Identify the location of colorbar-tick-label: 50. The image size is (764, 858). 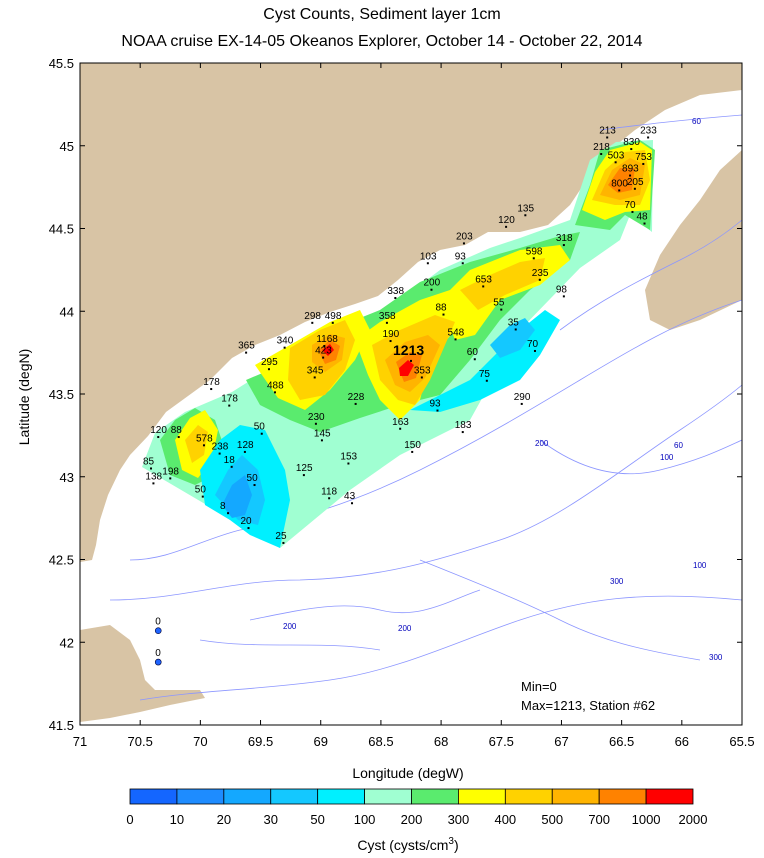
(317, 819).